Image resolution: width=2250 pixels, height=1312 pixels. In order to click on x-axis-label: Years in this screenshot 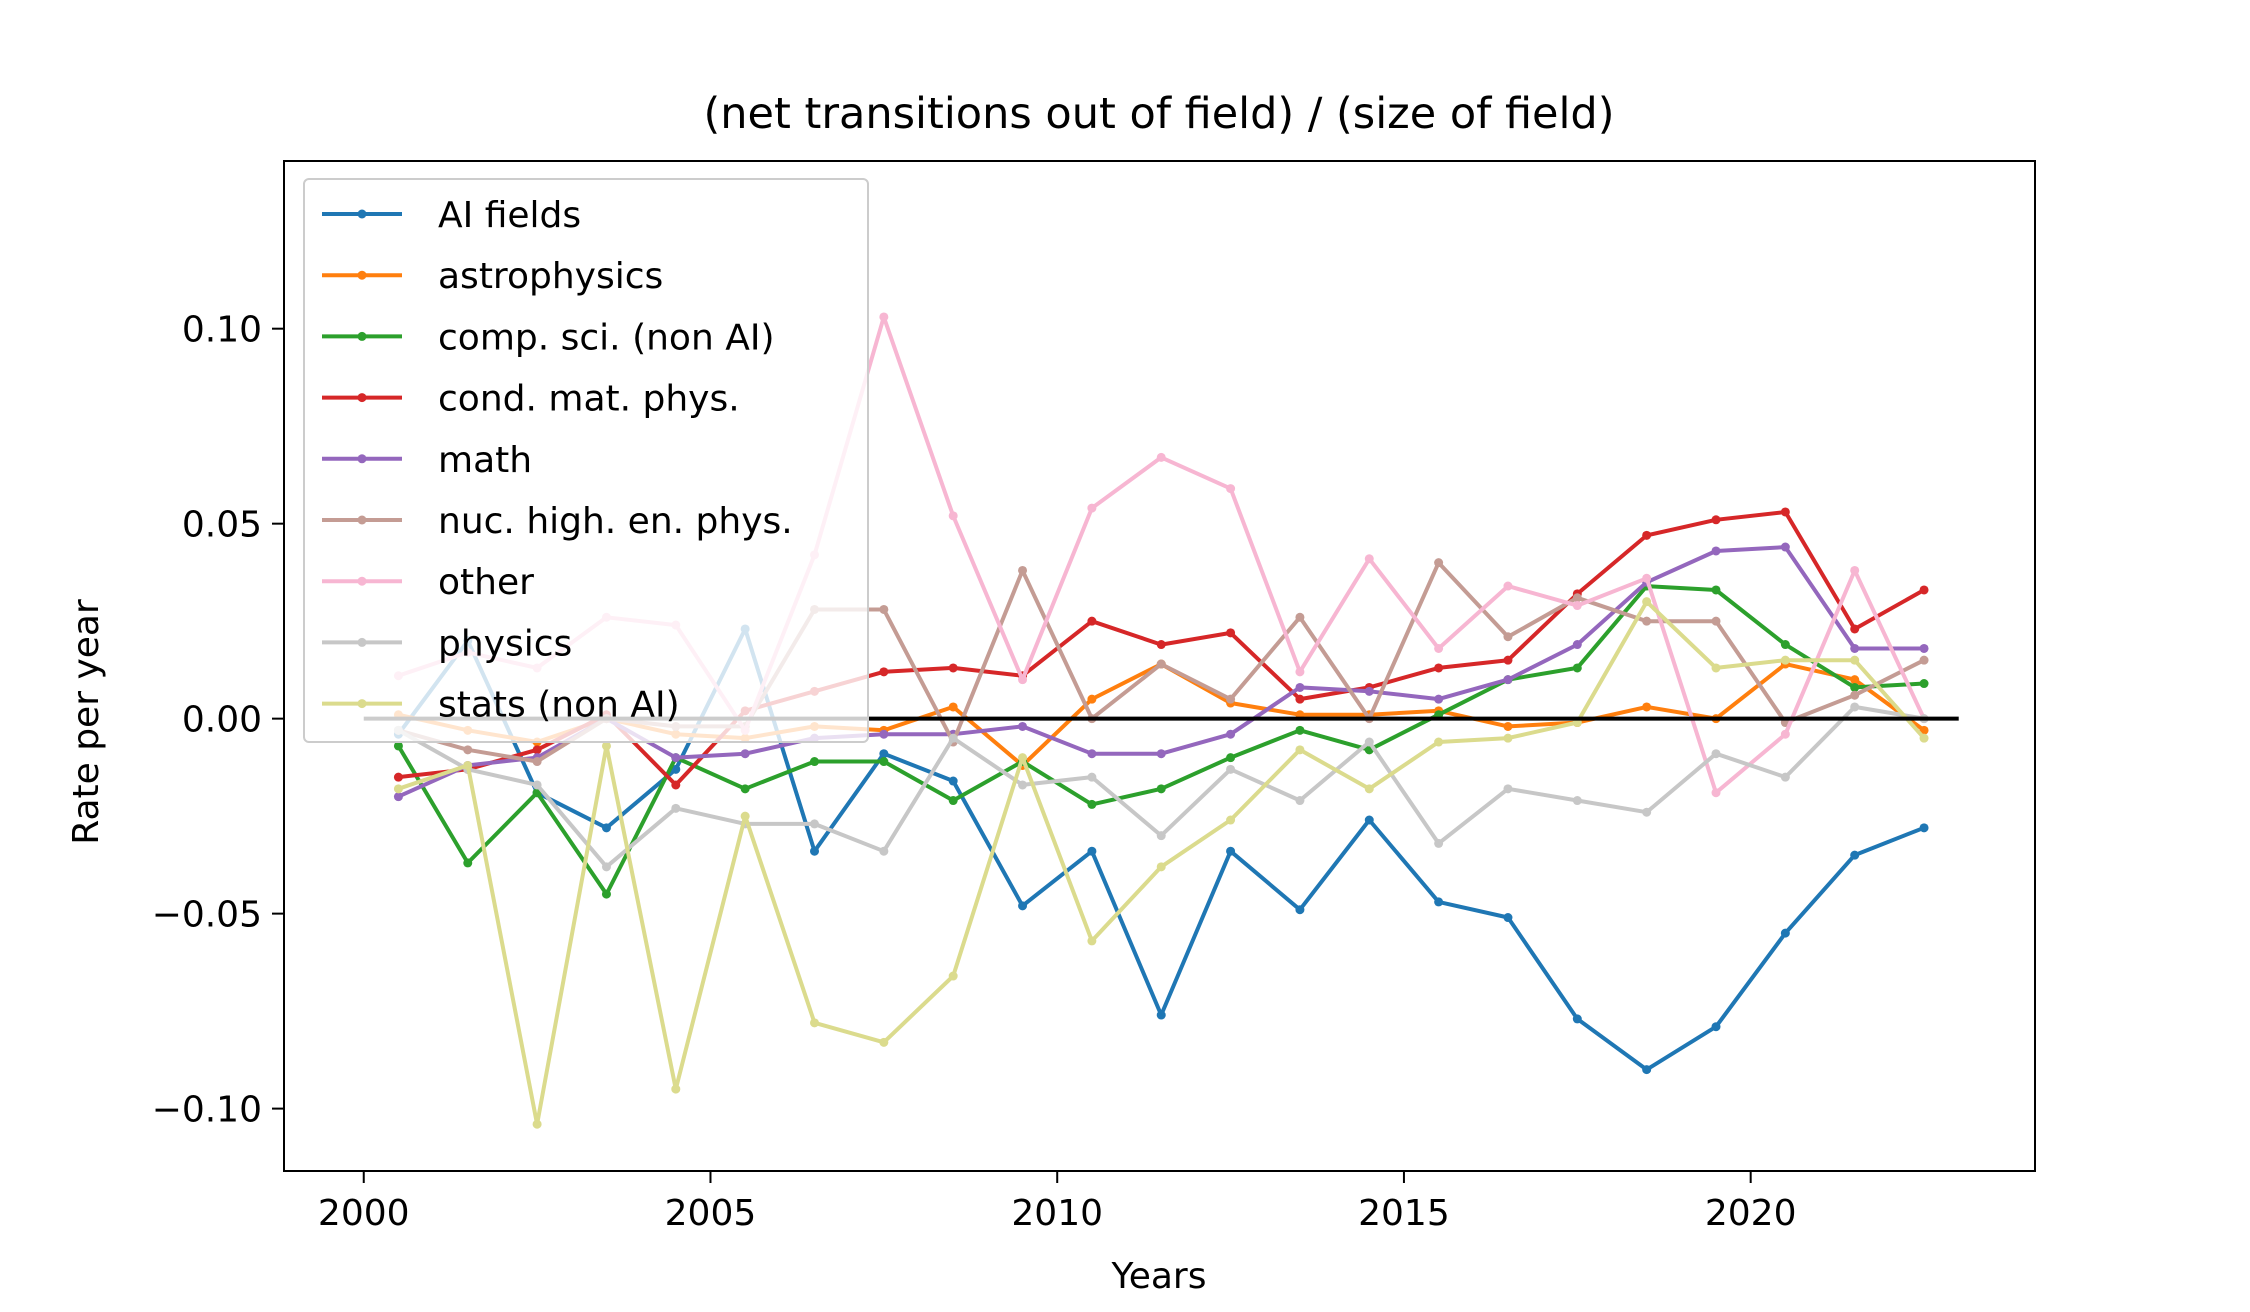, I will do `click(1159, 1276)`.